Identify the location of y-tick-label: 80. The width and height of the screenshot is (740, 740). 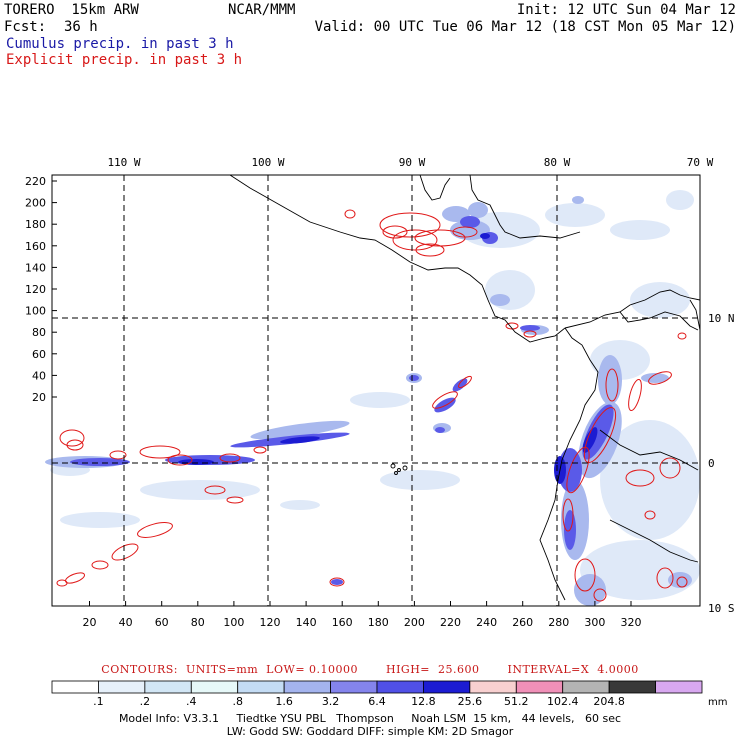
(39, 332).